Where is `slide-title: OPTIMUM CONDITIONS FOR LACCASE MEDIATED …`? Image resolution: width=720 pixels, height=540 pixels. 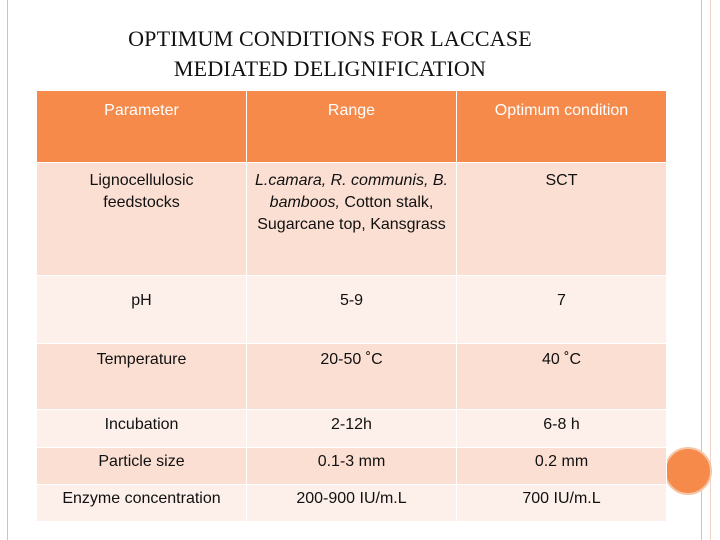
slide-title: OPTIMUM CONDITIONS FOR LACCASE MEDIATED … is located at coordinates (330, 54).